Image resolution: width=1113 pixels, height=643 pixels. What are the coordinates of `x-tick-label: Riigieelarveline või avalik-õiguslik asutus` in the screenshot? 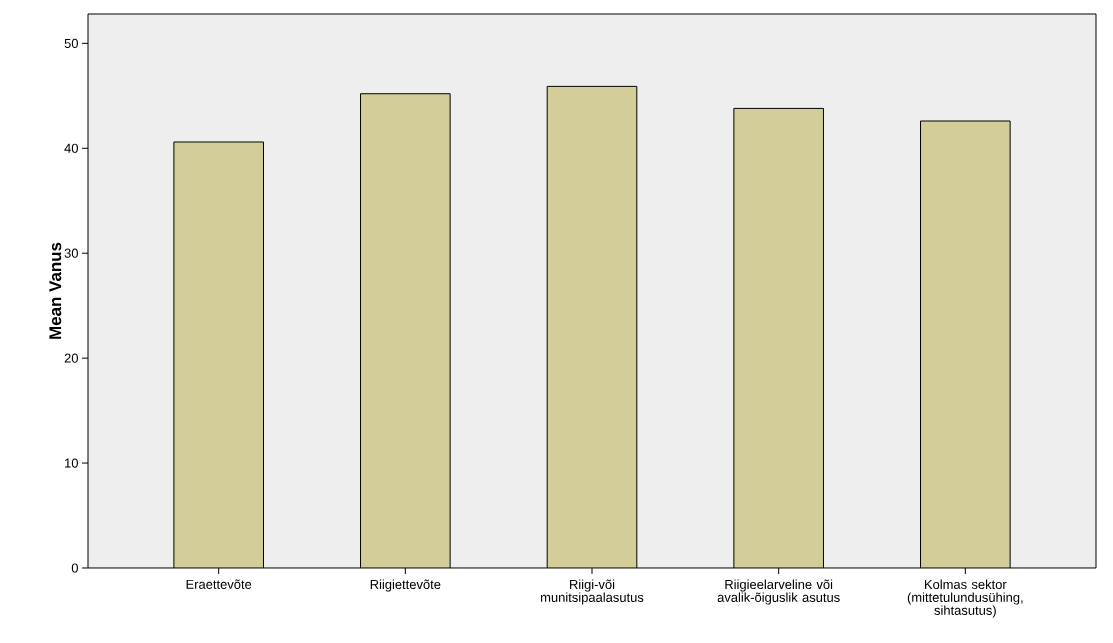 It's located at (778, 592).